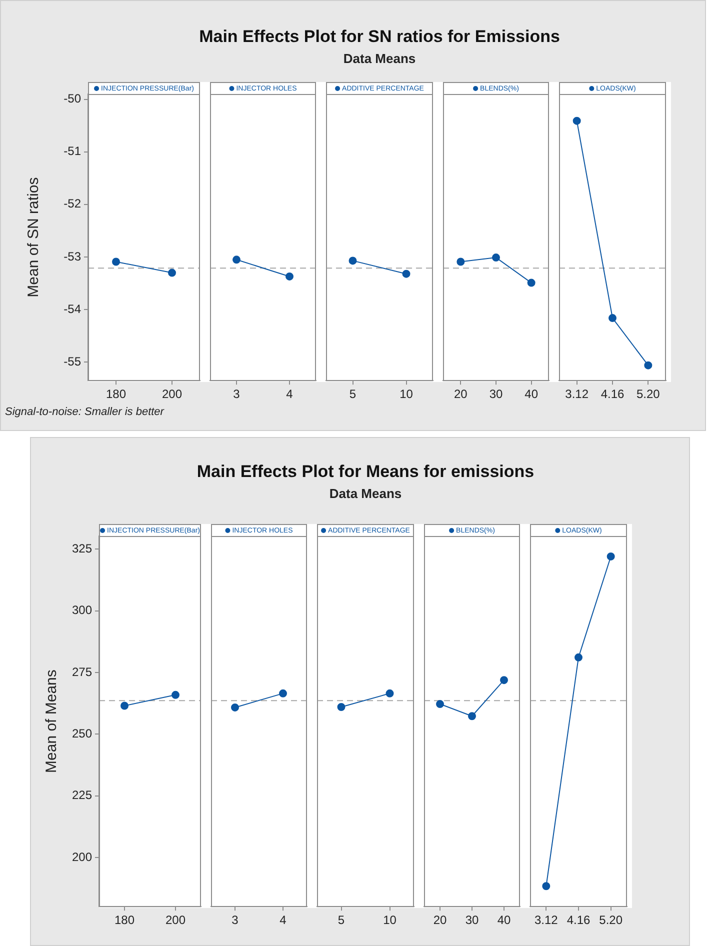  What do you see at coordinates (82, 795) in the screenshot?
I see `y-tick-label: 225` at bounding box center [82, 795].